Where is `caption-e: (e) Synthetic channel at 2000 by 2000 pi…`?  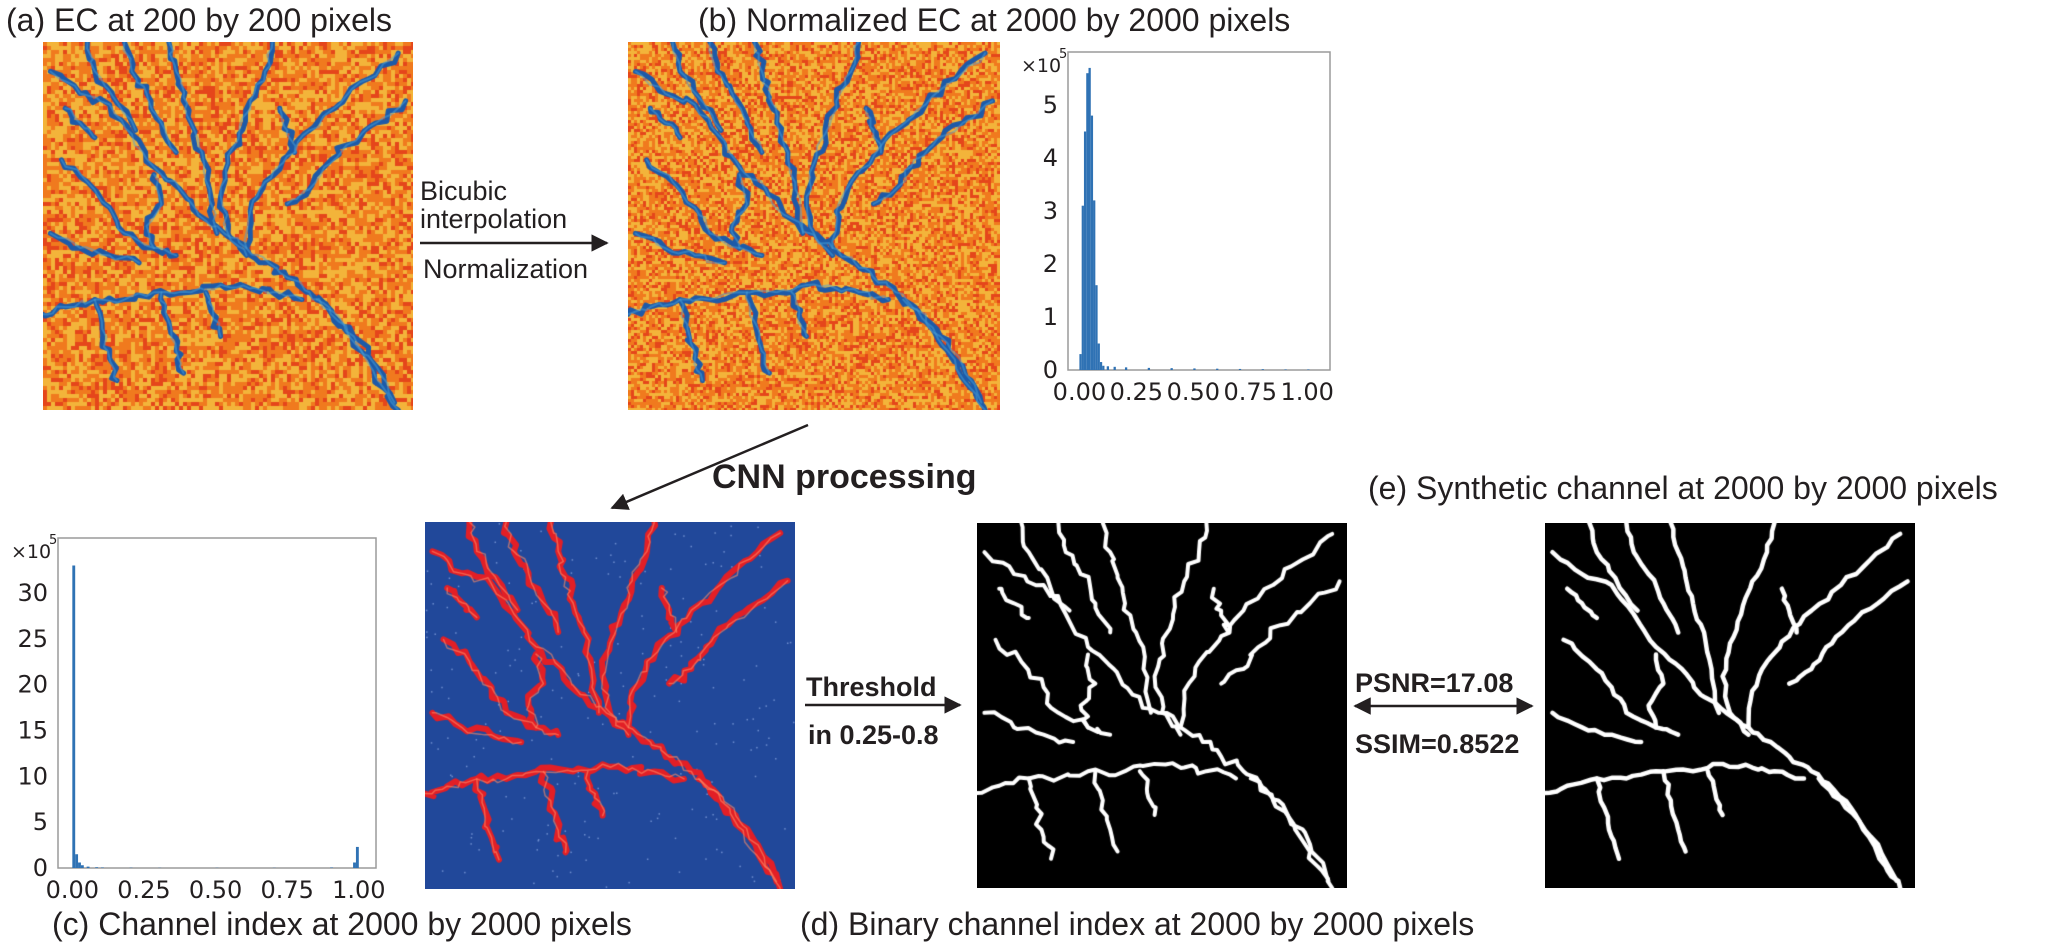 caption-e: (e) Synthetic channel at 2000 by 2000 pi… is located at coordinates (1683, 488).